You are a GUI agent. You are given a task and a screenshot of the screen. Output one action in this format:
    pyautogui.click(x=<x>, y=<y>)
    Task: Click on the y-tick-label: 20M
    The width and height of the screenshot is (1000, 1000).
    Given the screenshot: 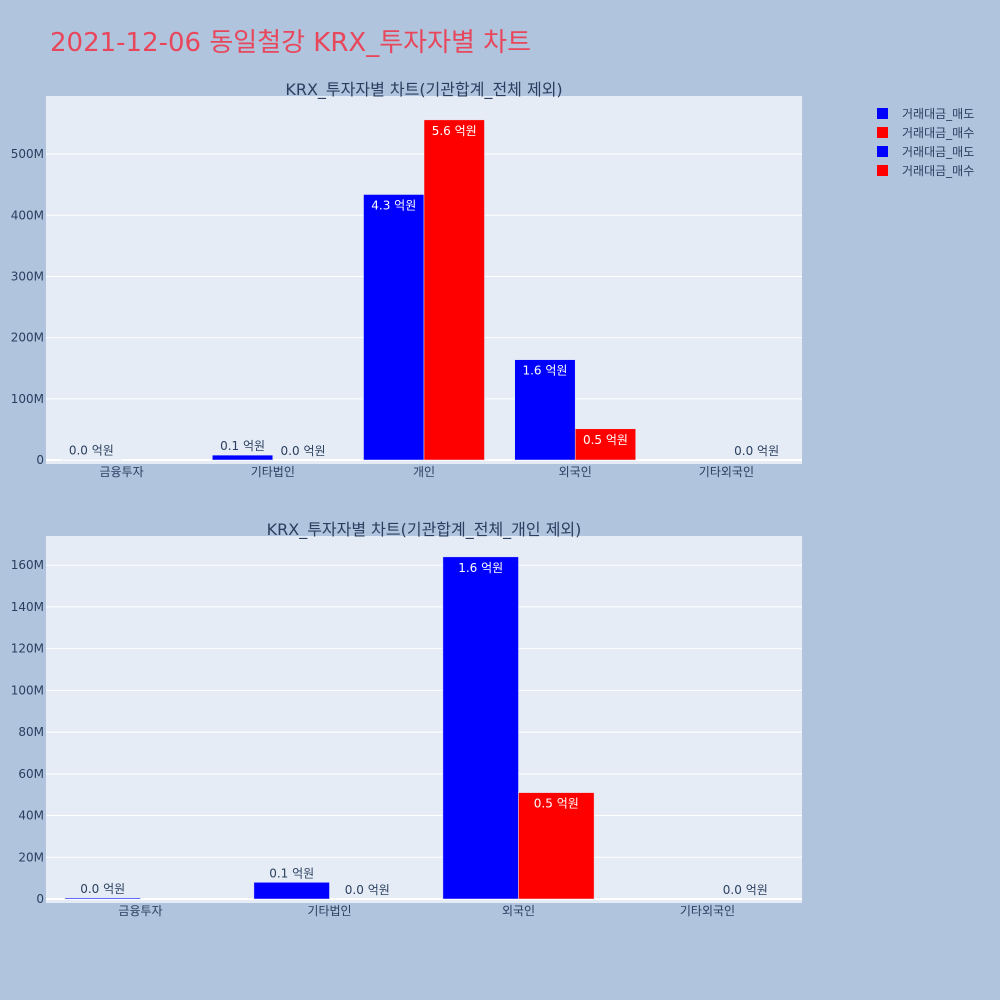 What is the action you would take?
    pyautogui.click(x=31, y=857)
    